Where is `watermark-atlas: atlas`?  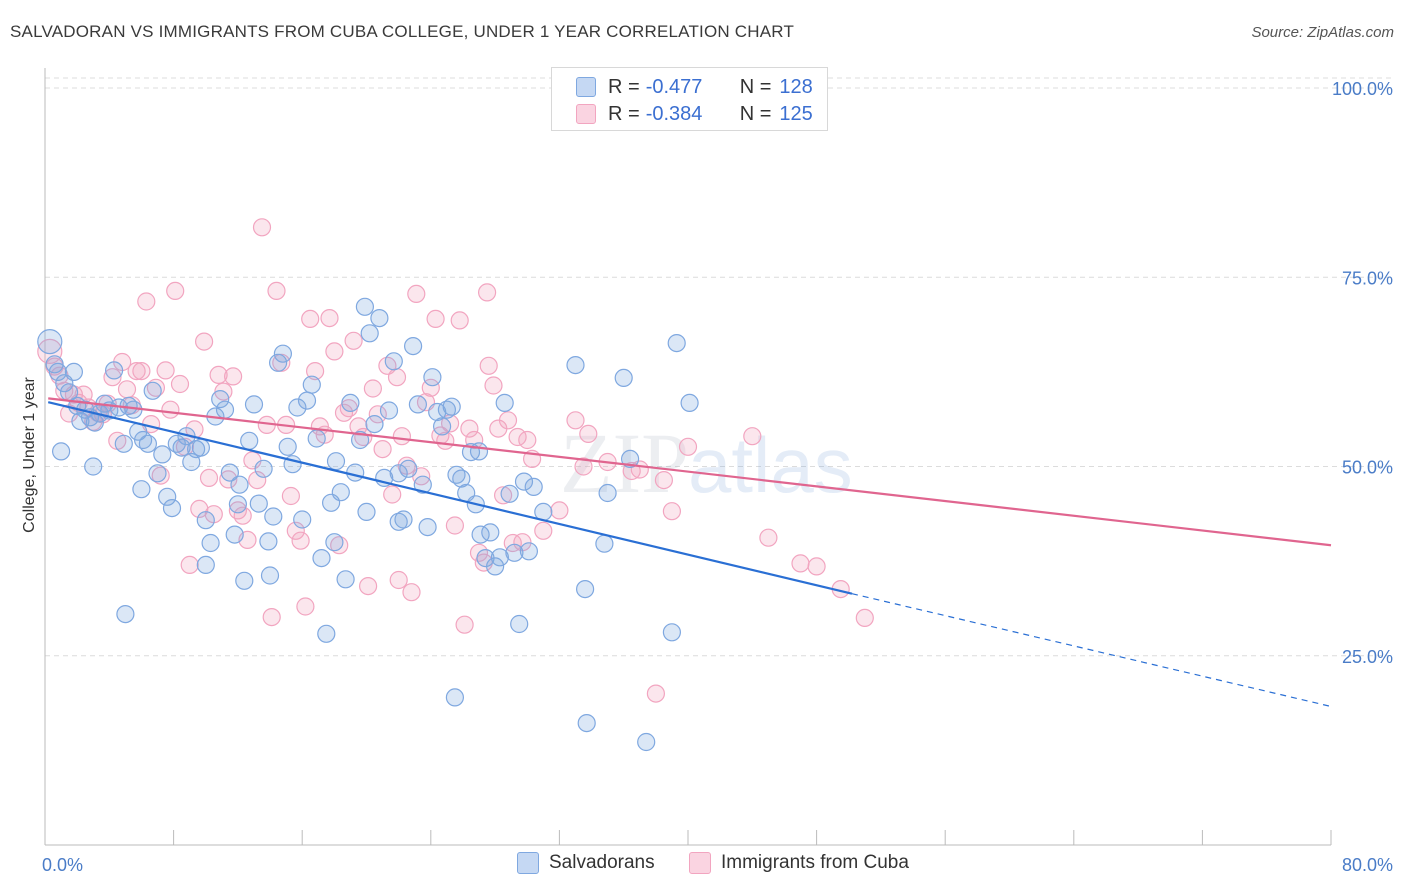 watermark-atlas: atlas is located at coordinates (770, 465).